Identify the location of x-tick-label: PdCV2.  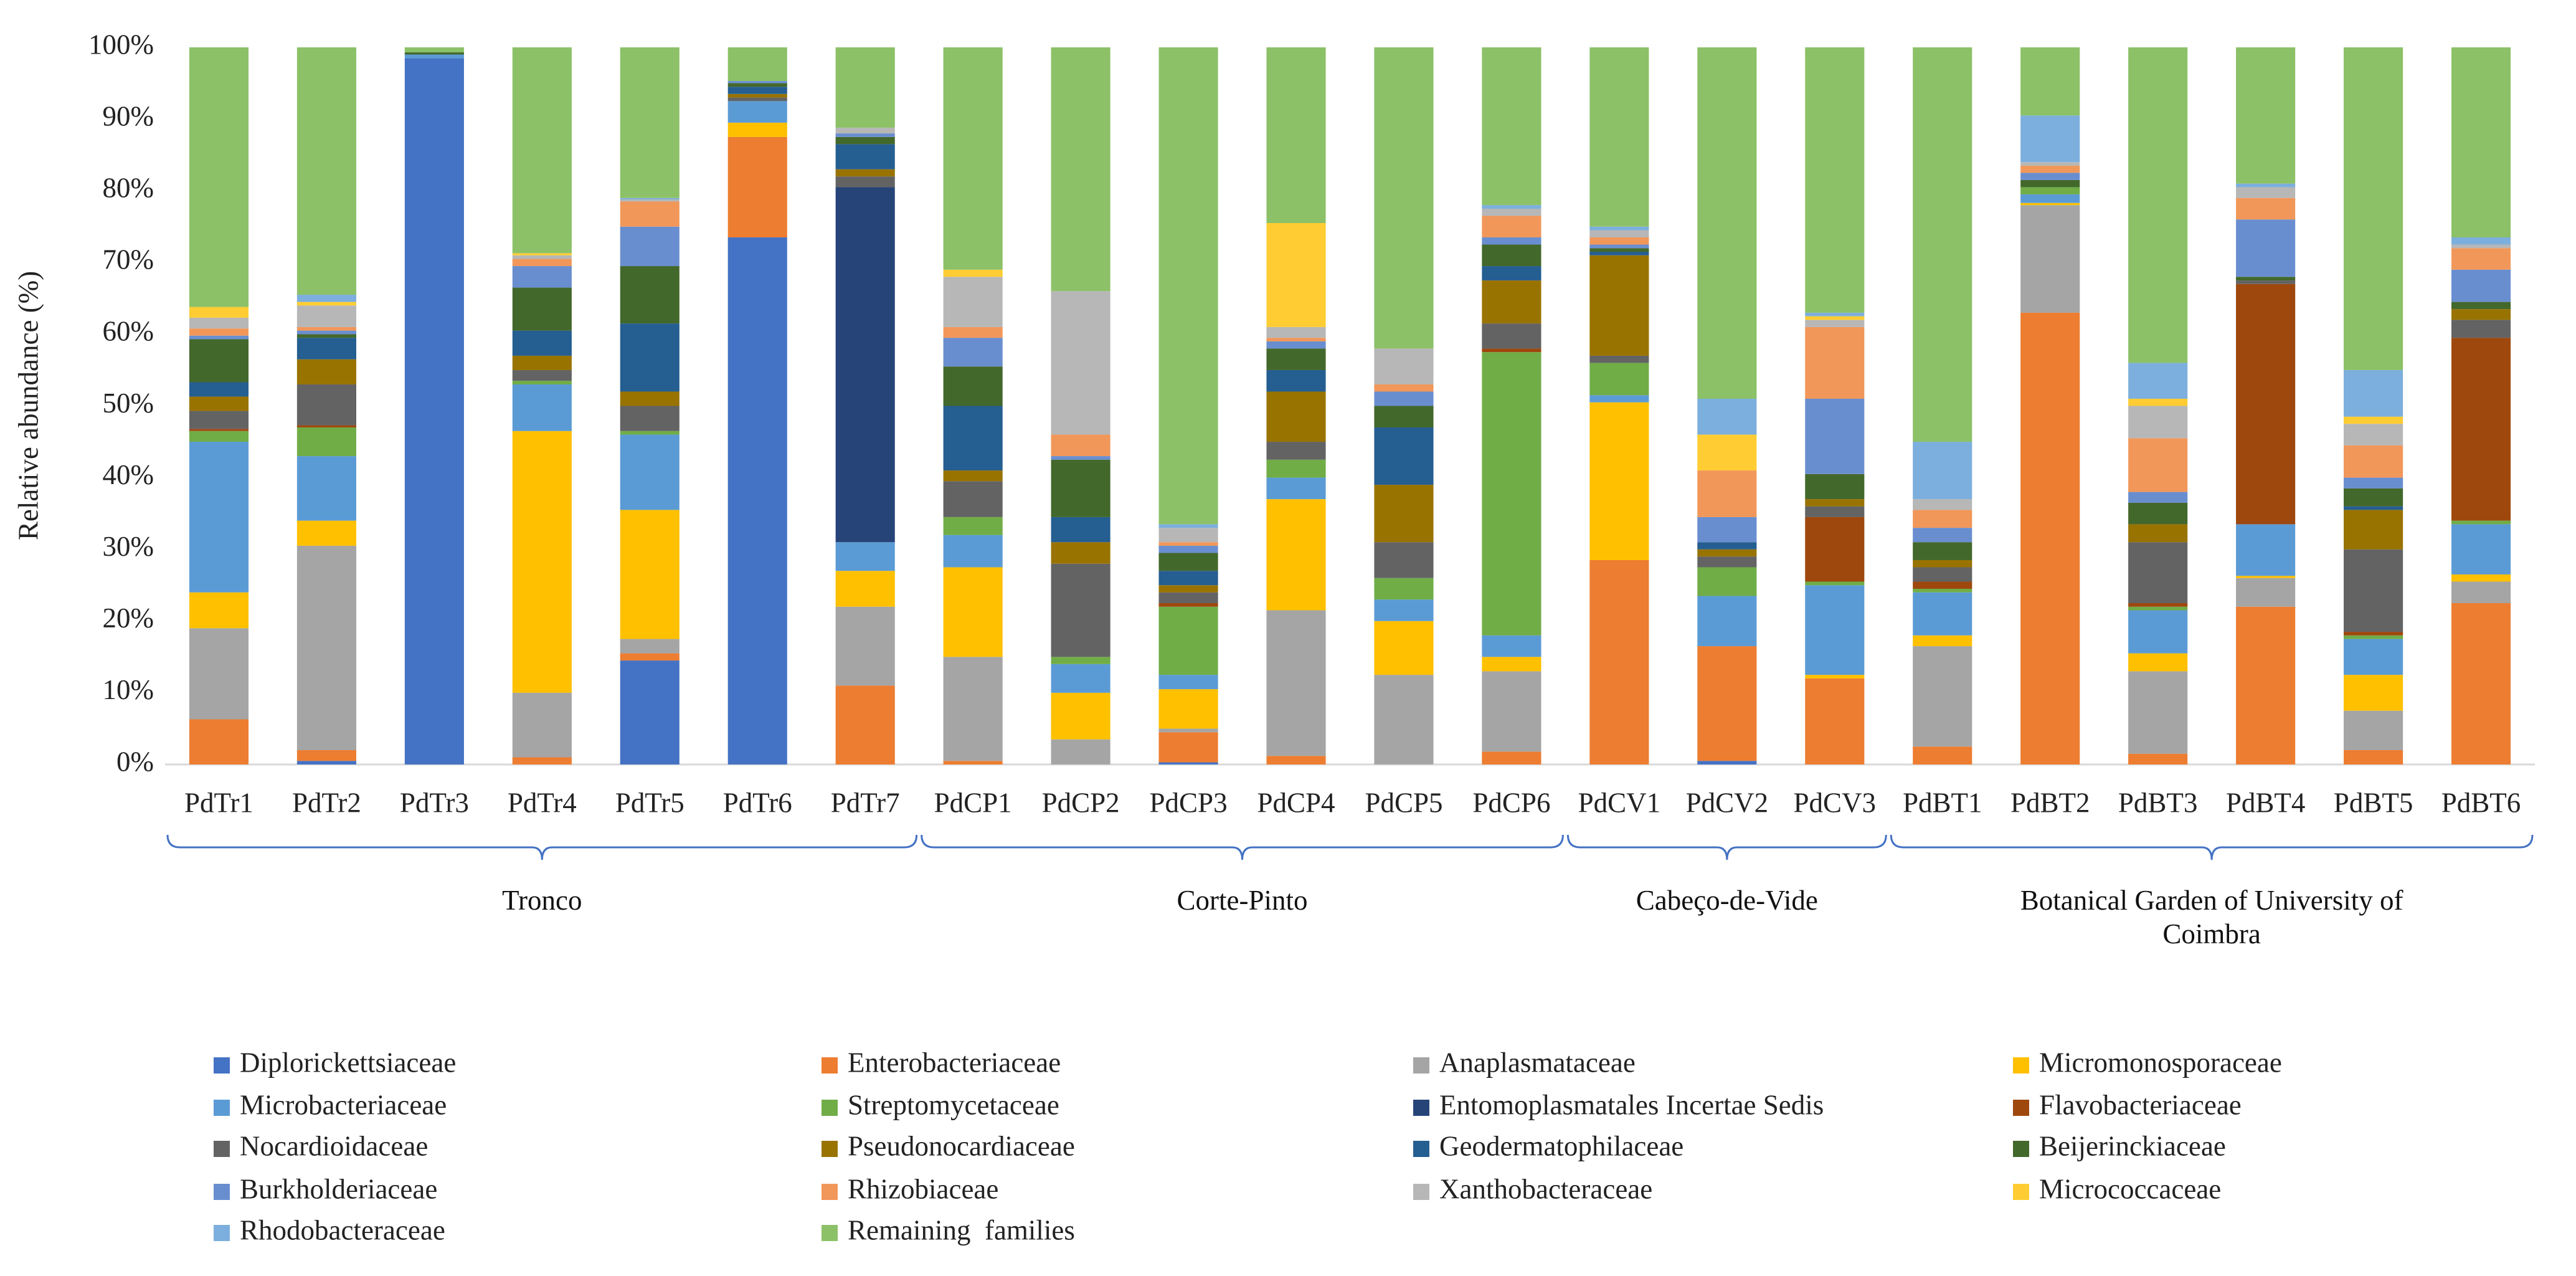
(1727, 802).